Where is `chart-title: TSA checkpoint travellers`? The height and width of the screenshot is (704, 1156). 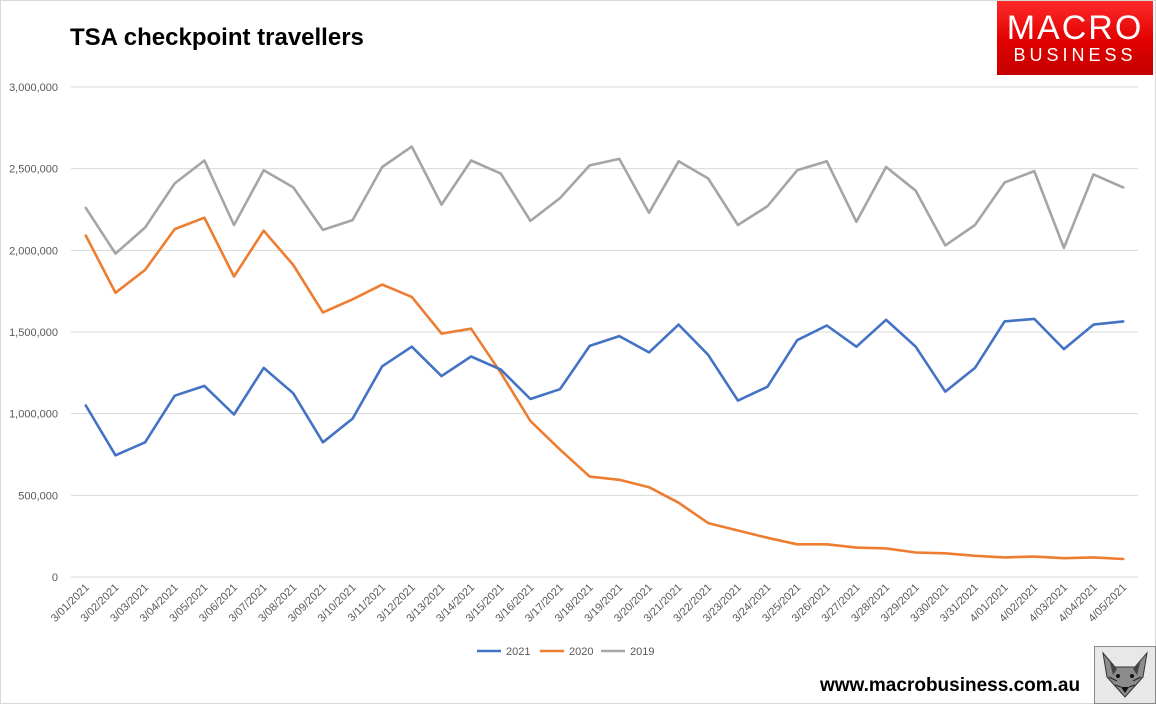 chart-title: TSA checkpoint travellers is located at coordinates (217, 37).